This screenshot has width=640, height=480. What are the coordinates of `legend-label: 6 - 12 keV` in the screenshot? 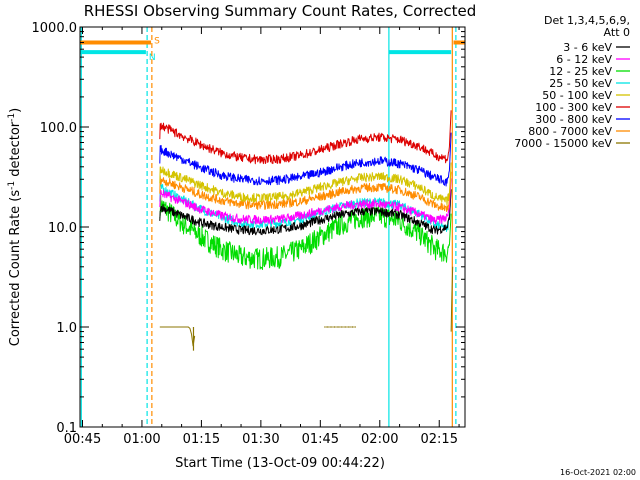 It's located at (584, 59).